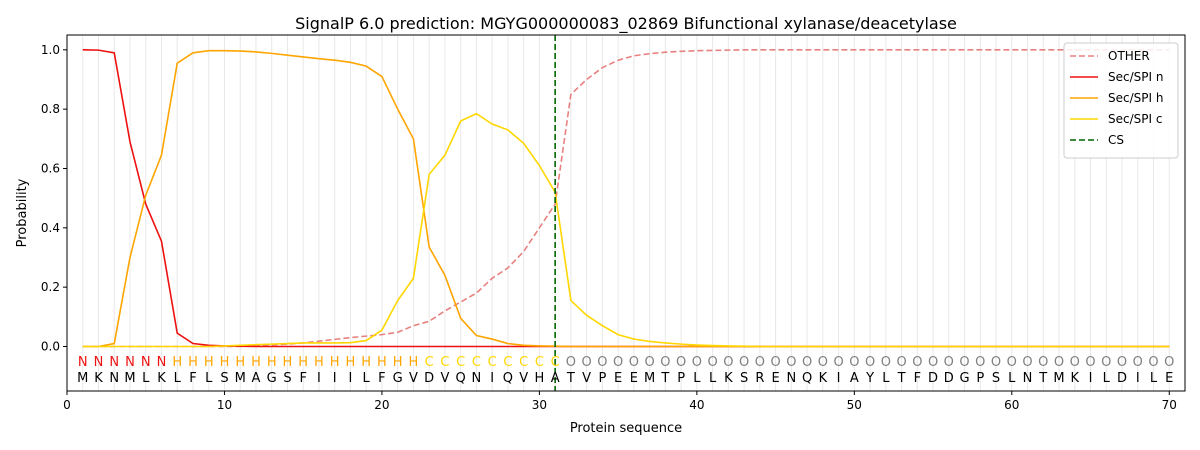 This screenshot has height=450, width=1200. I want to click on y-axis-label: Probability, so click(22, 212).